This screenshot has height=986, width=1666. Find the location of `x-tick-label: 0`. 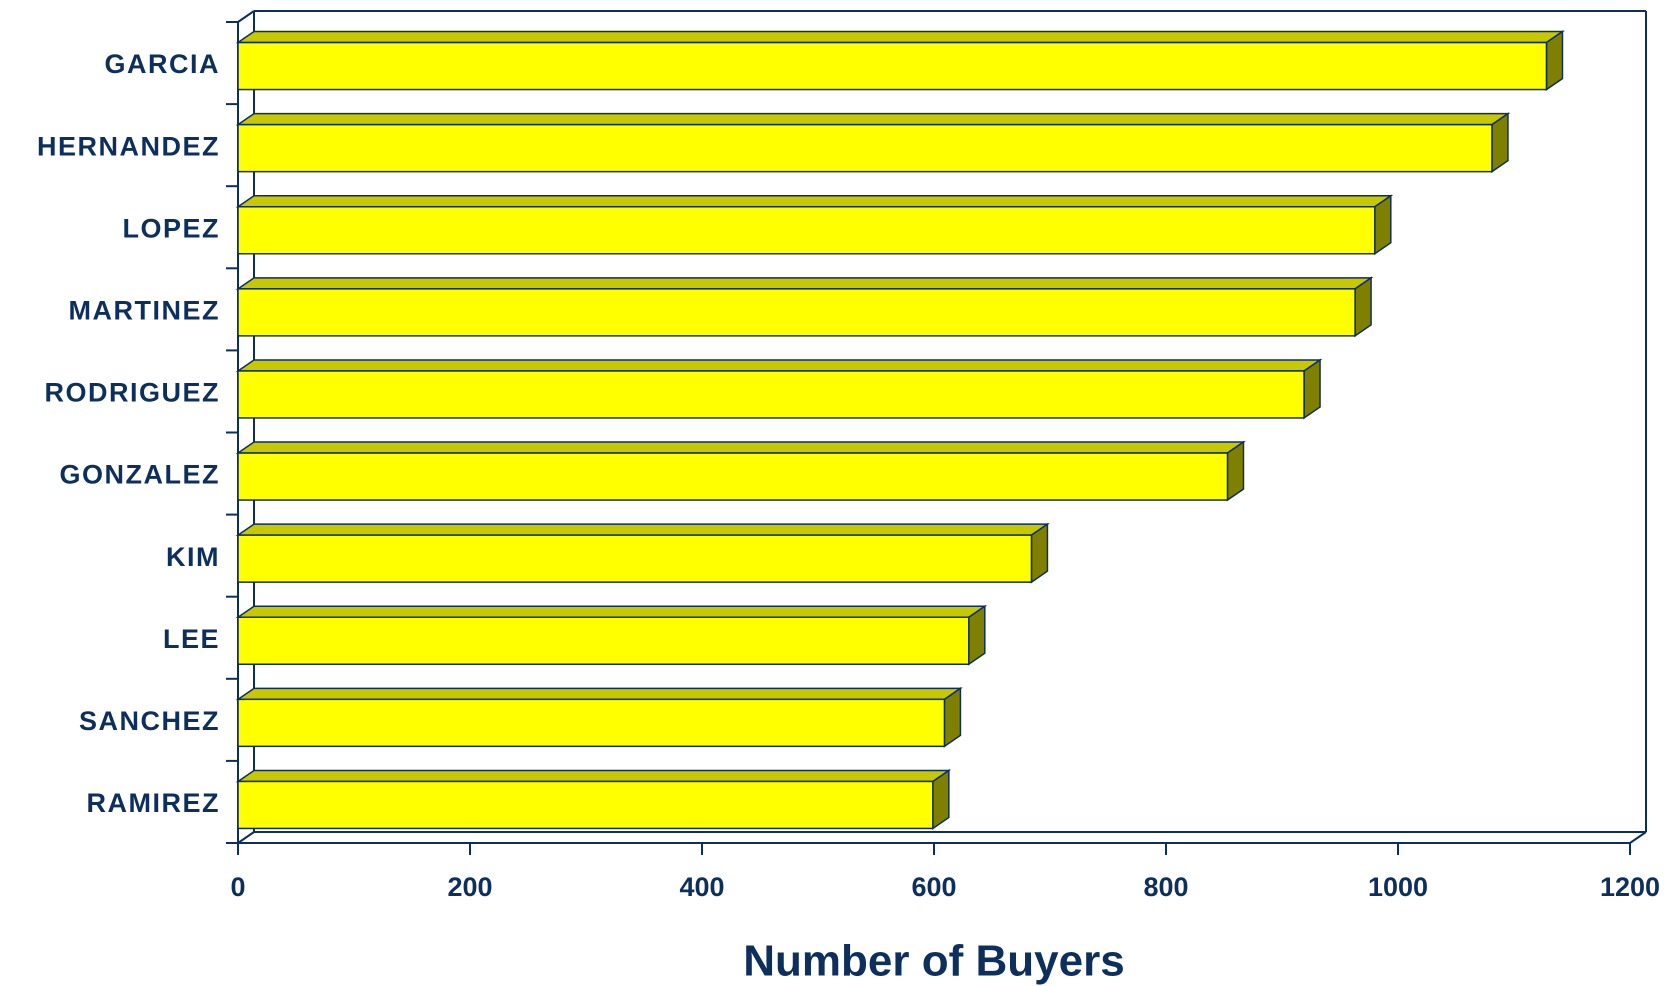

x-tick-label: 0 is located at coordinates (237, 887).